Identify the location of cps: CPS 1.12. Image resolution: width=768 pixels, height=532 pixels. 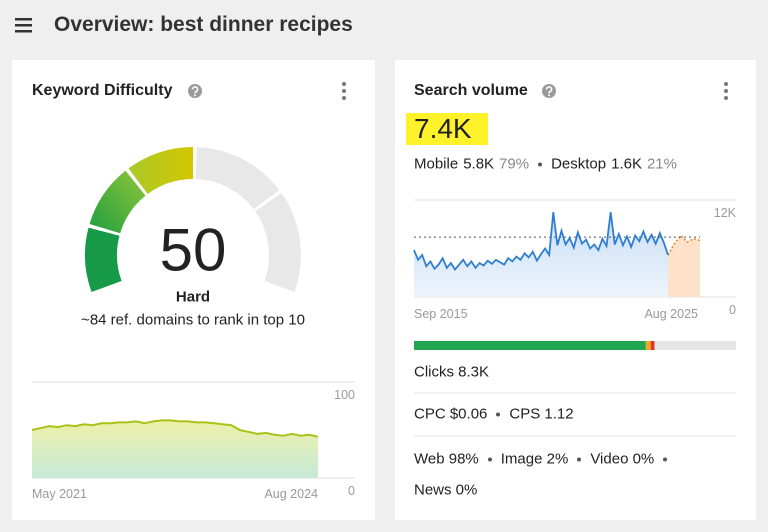
(541, 414).